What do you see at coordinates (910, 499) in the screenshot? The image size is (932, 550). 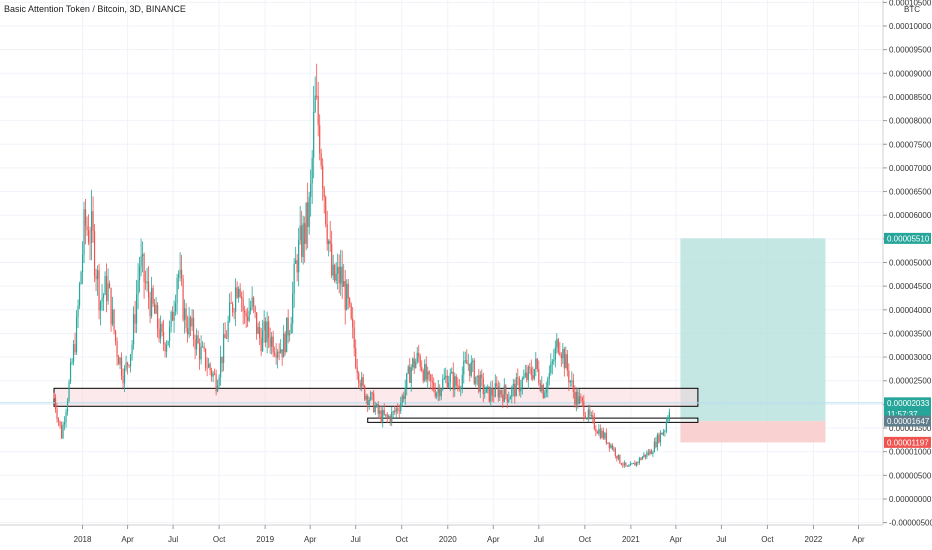 I see `y-tick-label: 0.00000000` at bounding box center [910, 499].